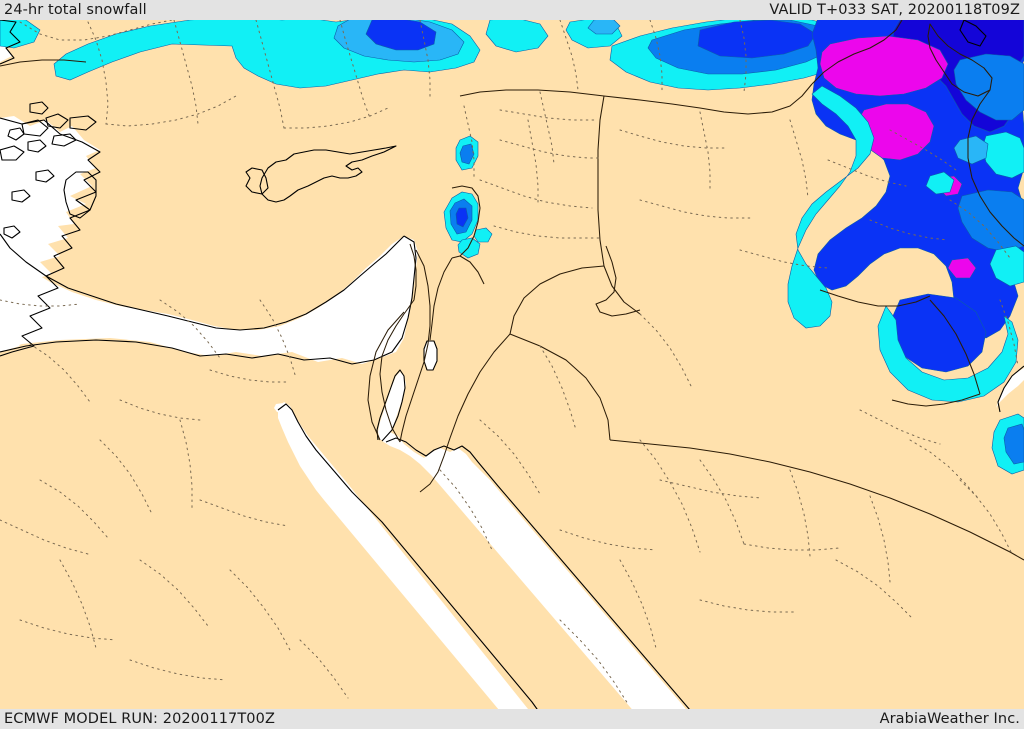  What do you see at coordinates (392, 406) in the screenshot?
I see `gulf-of-aqaba` at bounding box center [392, 406].